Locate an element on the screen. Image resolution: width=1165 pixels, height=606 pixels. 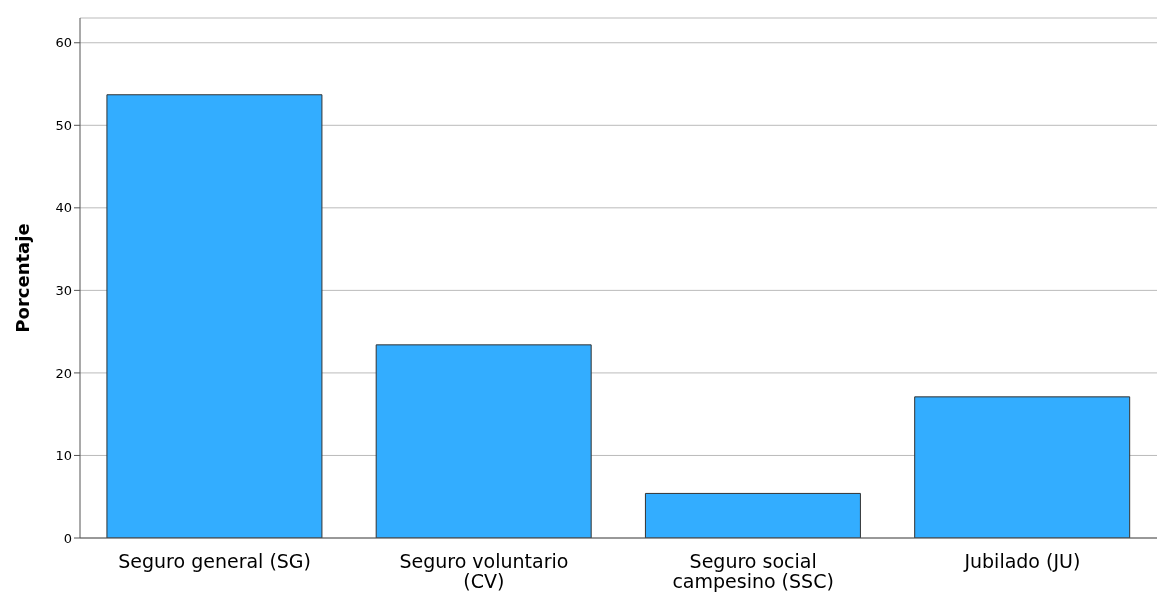
x-tick-label: Seguro voluntario (CV) is located at coordinates (484, 571).